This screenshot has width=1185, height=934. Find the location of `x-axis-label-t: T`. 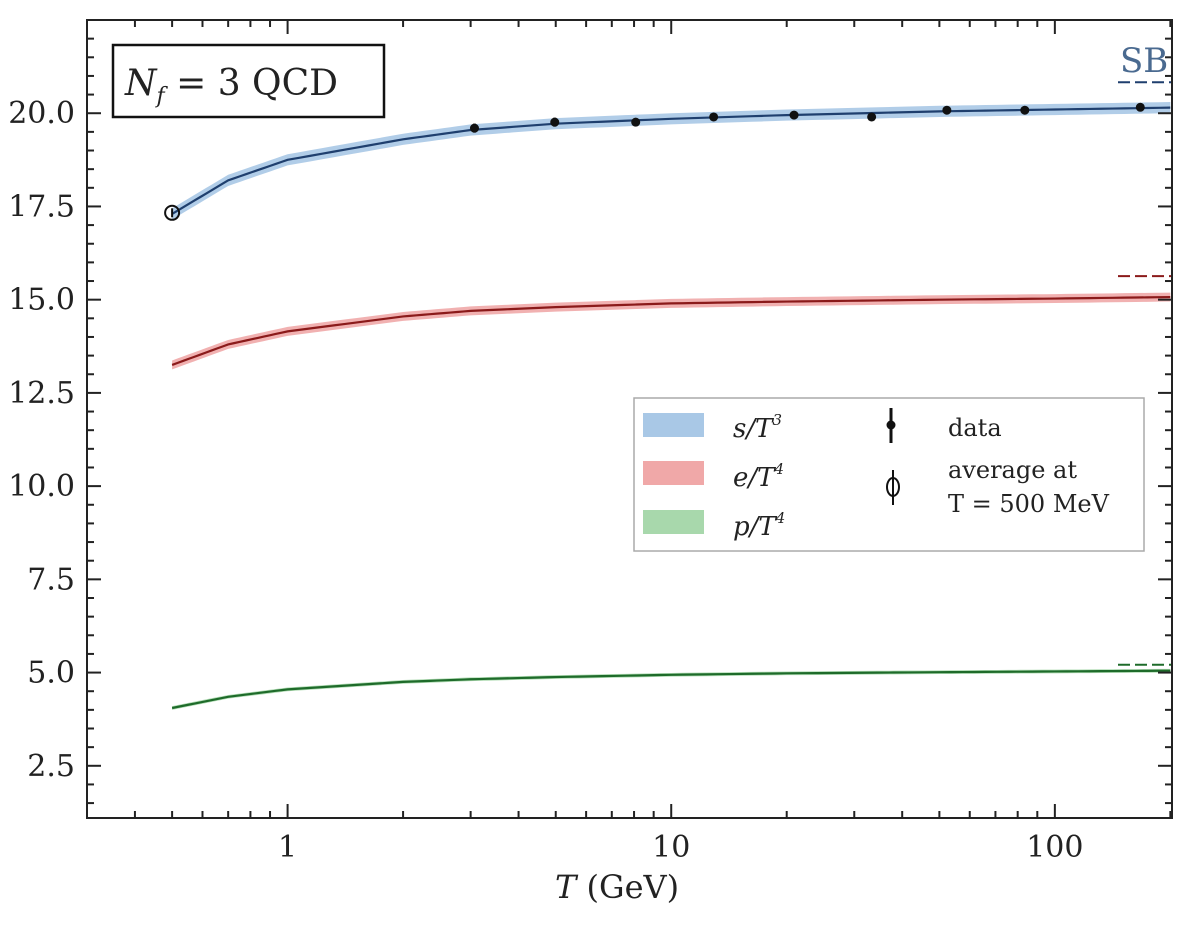

x-axis-label-t: T is located at coordinates (567, 887).